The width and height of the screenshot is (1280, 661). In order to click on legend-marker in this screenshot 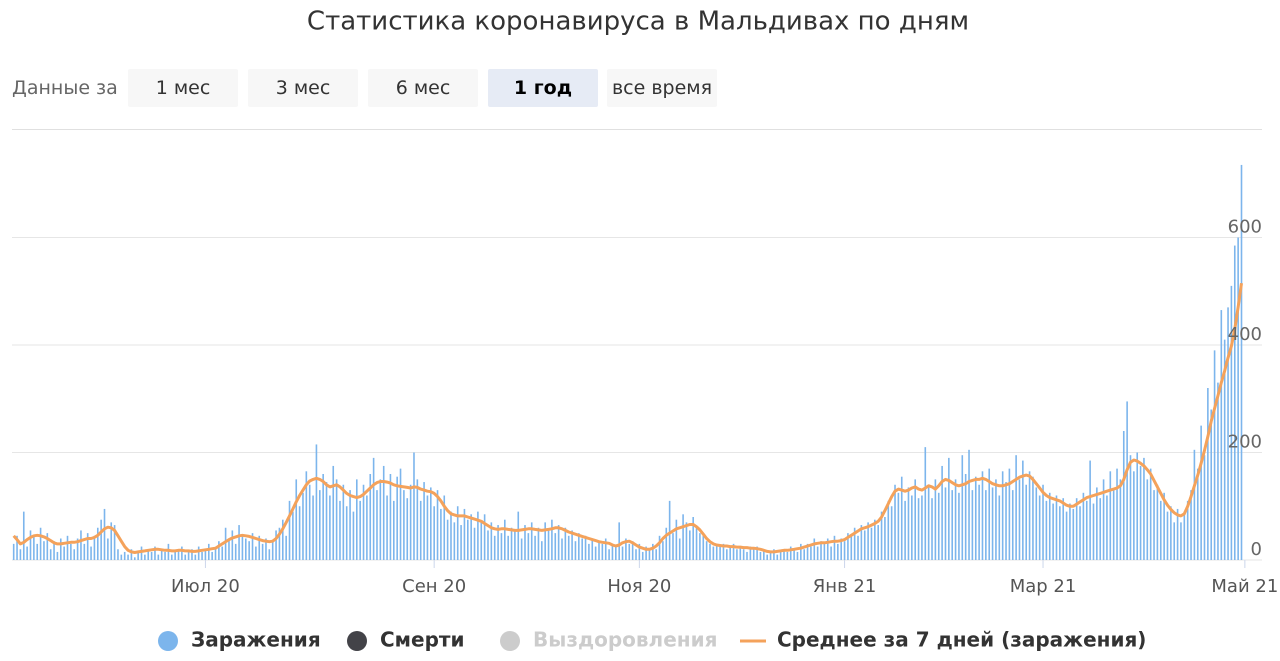, I will do `click(510, 641)`.